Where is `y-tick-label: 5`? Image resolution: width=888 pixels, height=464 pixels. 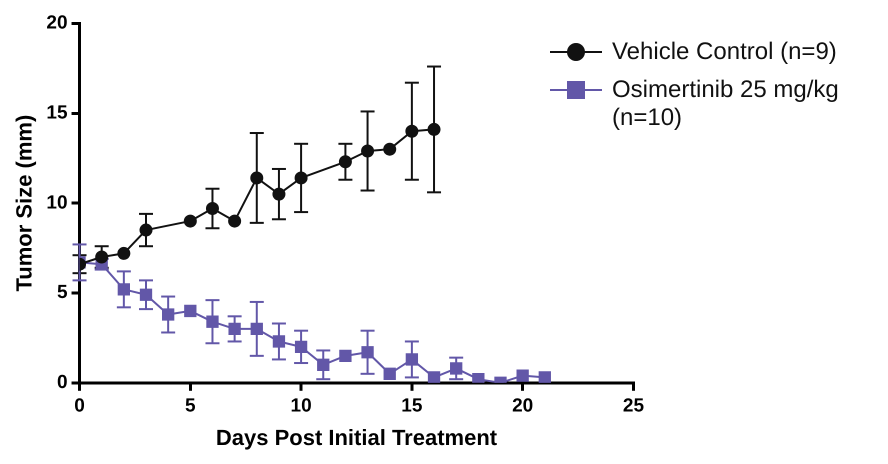 y-tick-label: 5 is located at coordinates (62, 293).